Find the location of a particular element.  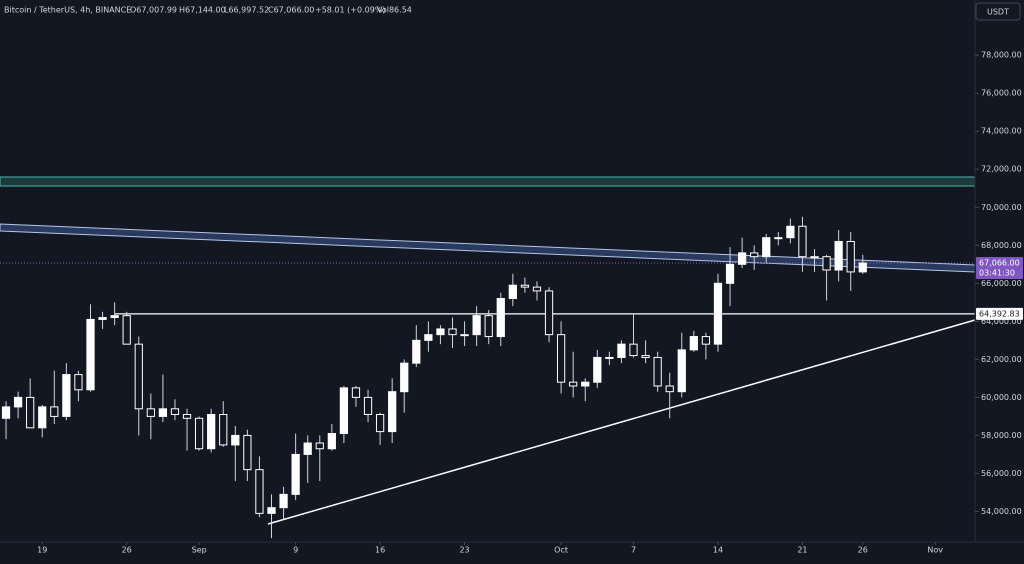

y-tick-label: 56,000.00 is located at coordinates (1001, 473).